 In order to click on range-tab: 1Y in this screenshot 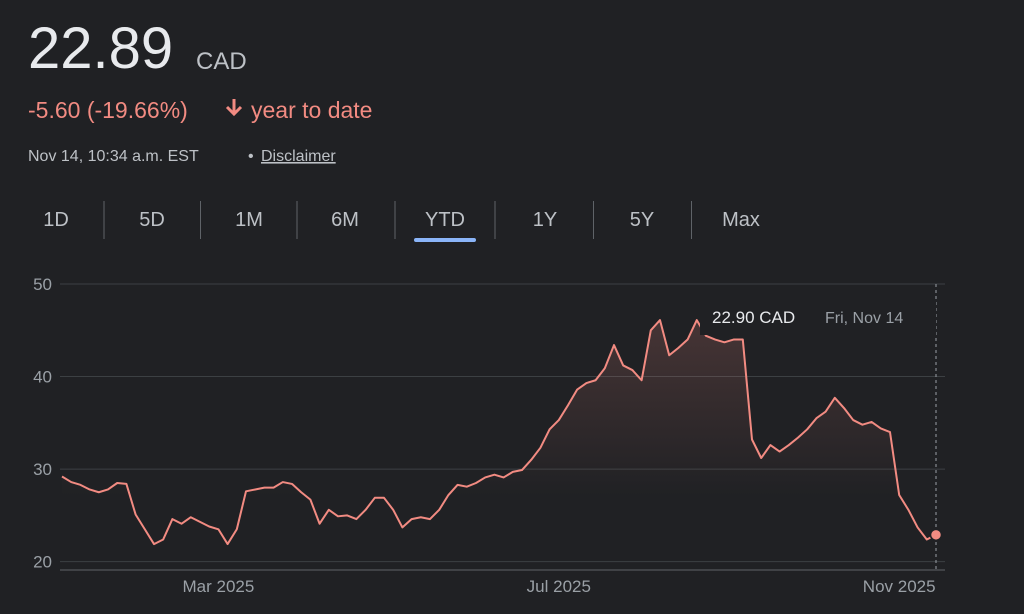, I will do `click(545, 220)`.